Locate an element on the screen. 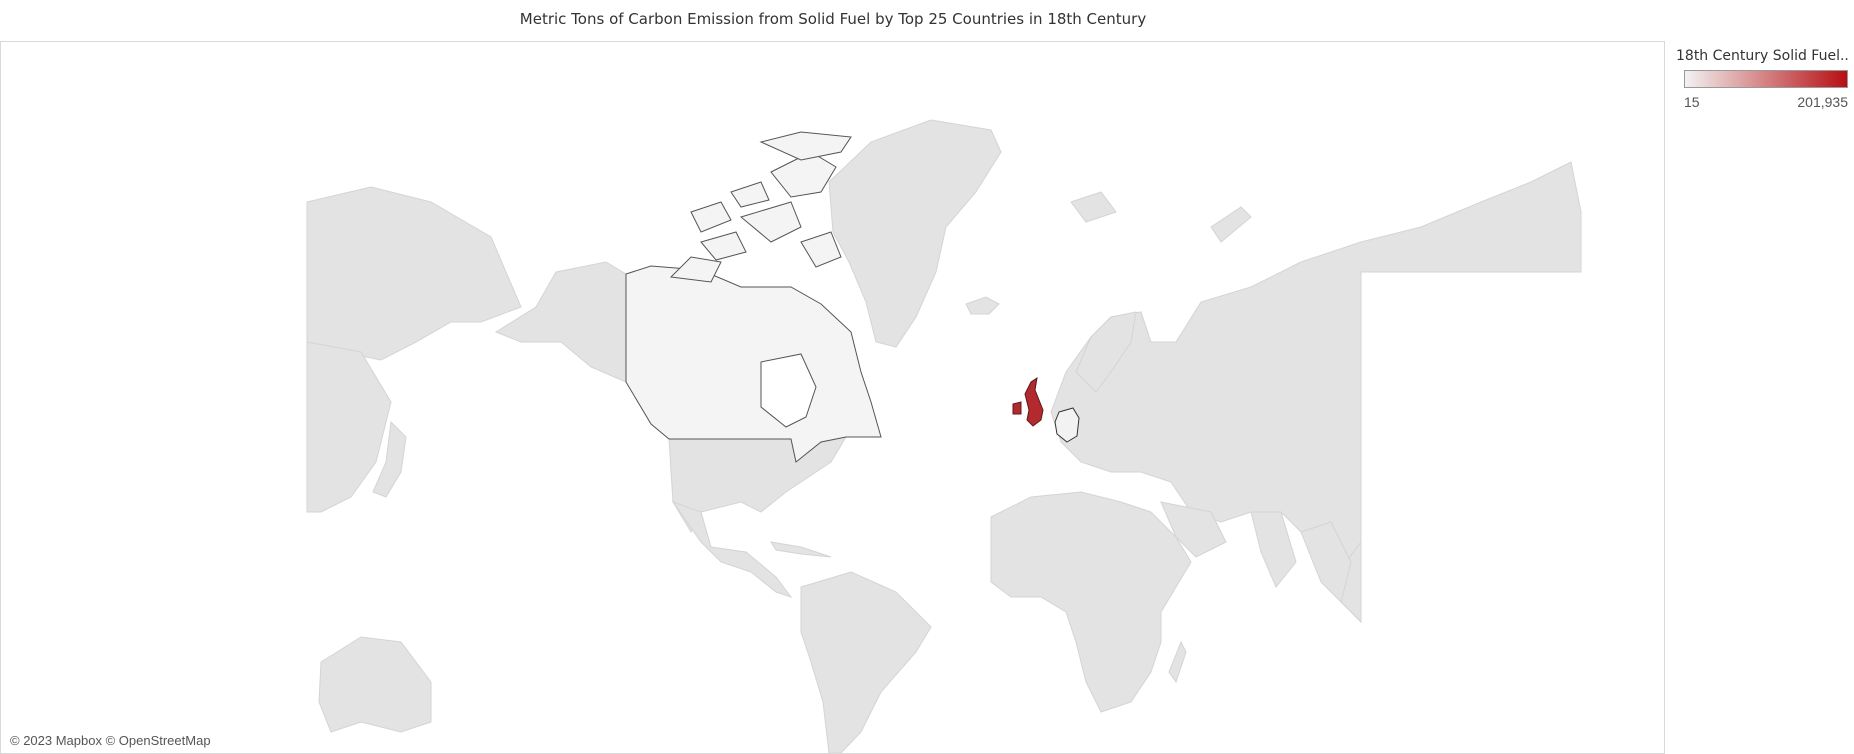 The height and width of the screenshot is (754, 1854). land-arabia is located at coordinates (1193, 529).